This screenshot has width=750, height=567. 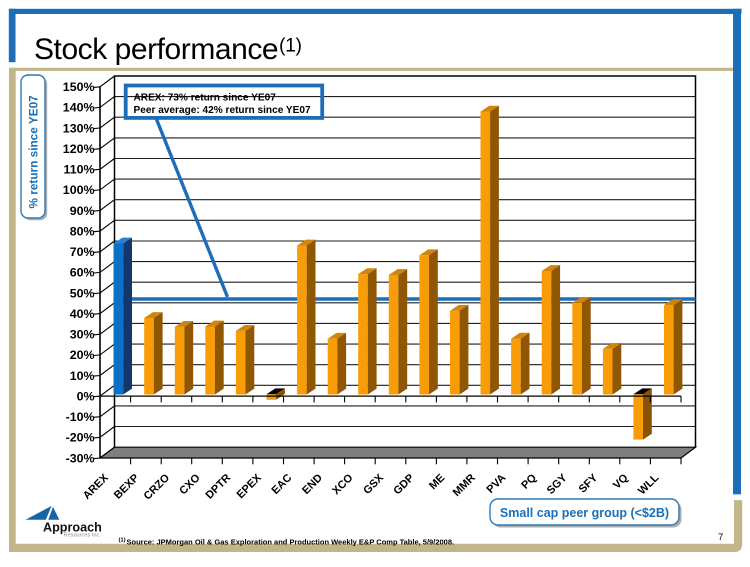 What do you see at coordinates (82, 273) in the screenshot?
I see `svg-text: 60%` at bounding box center [82, 273].